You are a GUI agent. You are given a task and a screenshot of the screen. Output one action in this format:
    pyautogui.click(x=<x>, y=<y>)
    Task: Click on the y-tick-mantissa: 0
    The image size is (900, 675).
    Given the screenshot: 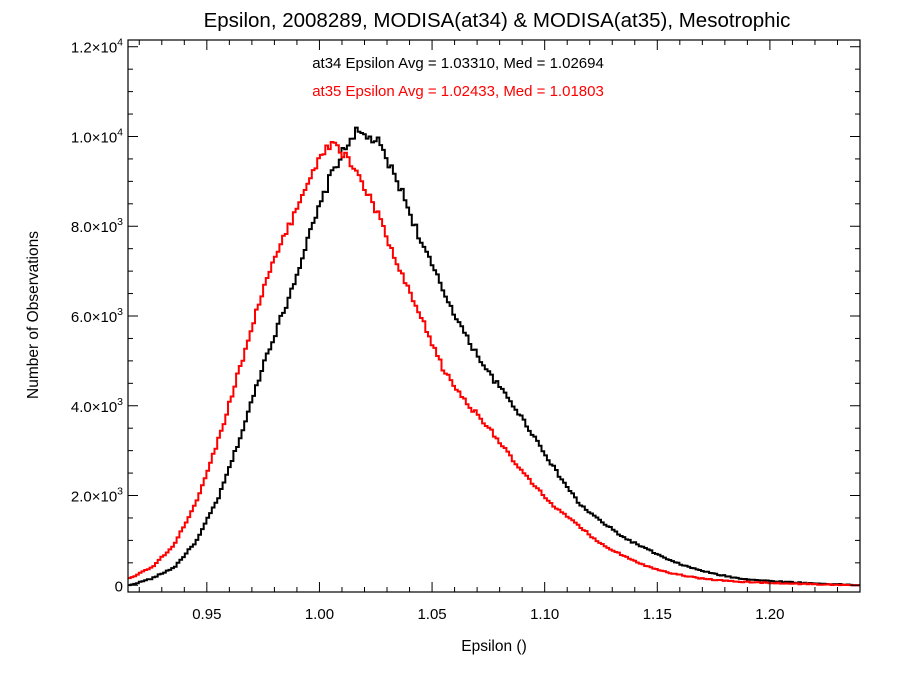 What is the action you would take?
    pyautogui.click(x=119, y=586)
    